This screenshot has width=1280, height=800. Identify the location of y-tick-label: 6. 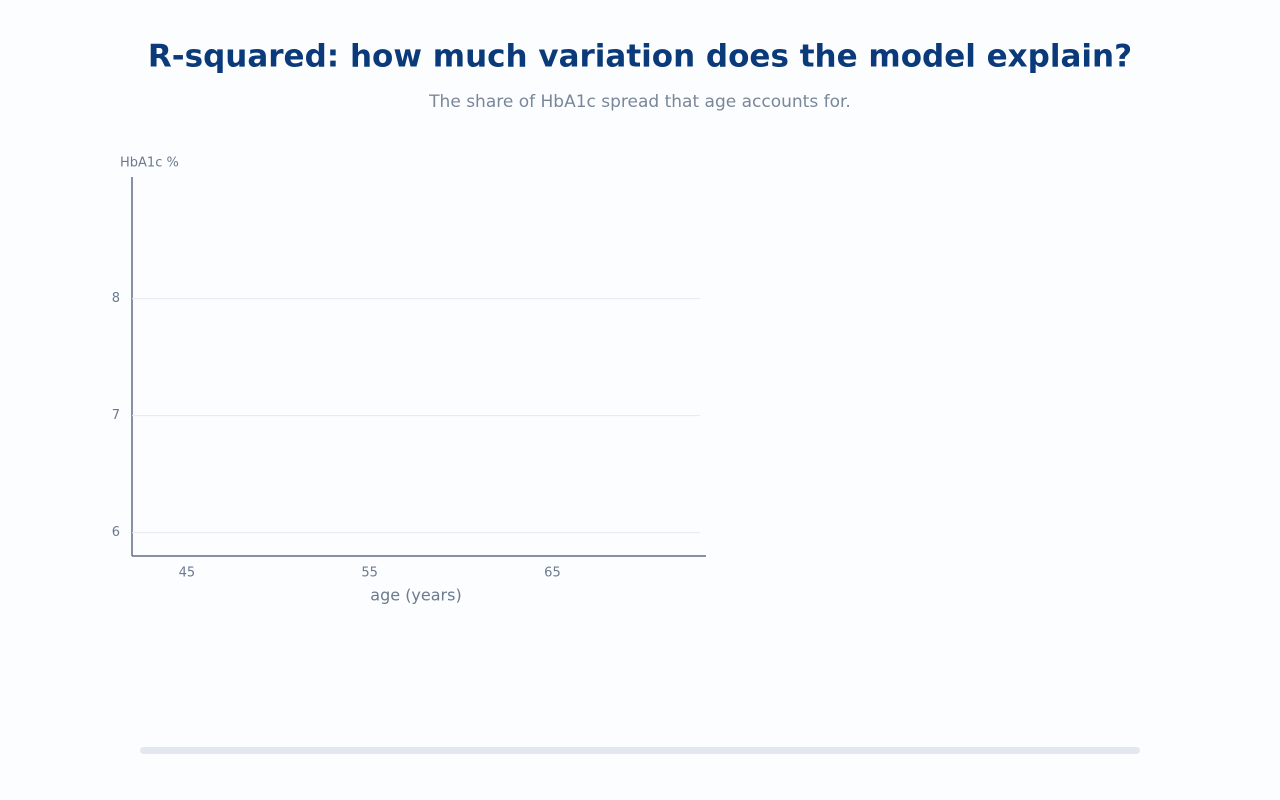
(116, 532).